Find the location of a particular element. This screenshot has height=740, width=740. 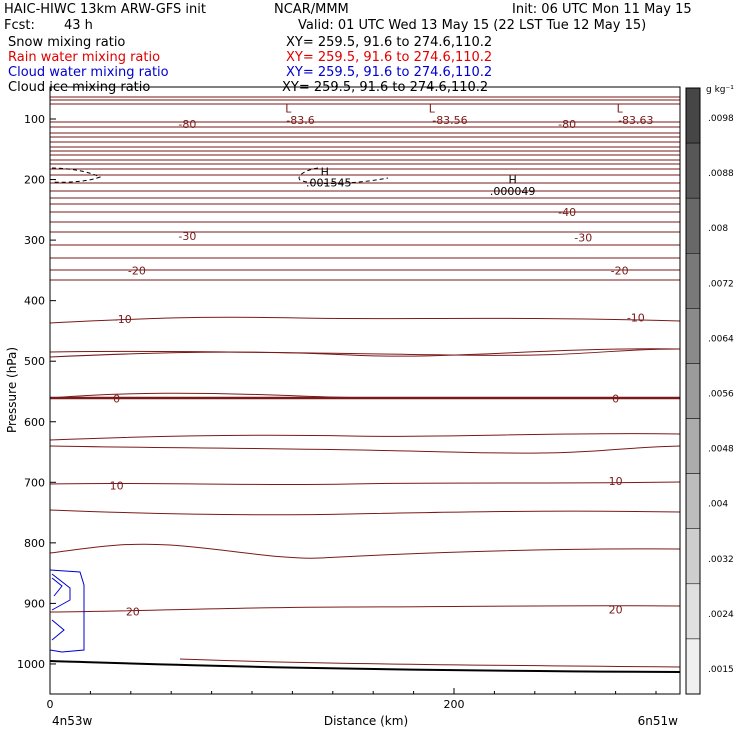

left-title: HAIC-HIWC 13km ARW-GFS init is located at coordinates (105, 9).